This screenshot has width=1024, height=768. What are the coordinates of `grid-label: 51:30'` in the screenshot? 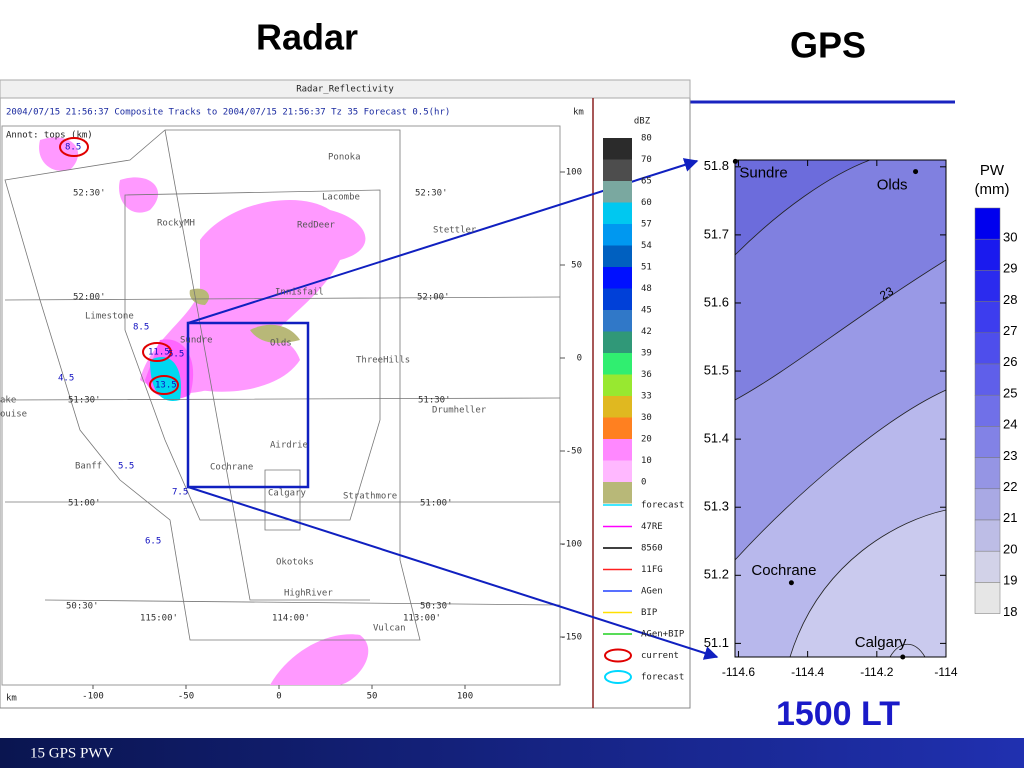 It's located at (434, 401).